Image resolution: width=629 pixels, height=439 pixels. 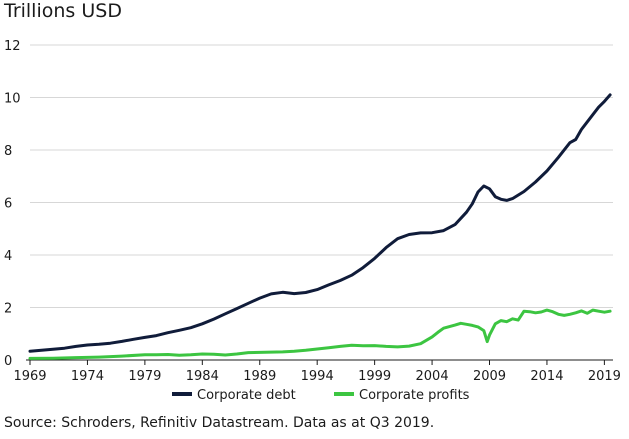 What do you see at coordinates (87, 376) in the screenshot?
I see `x-tick-label: 1974` at bounding box center [87, 376].